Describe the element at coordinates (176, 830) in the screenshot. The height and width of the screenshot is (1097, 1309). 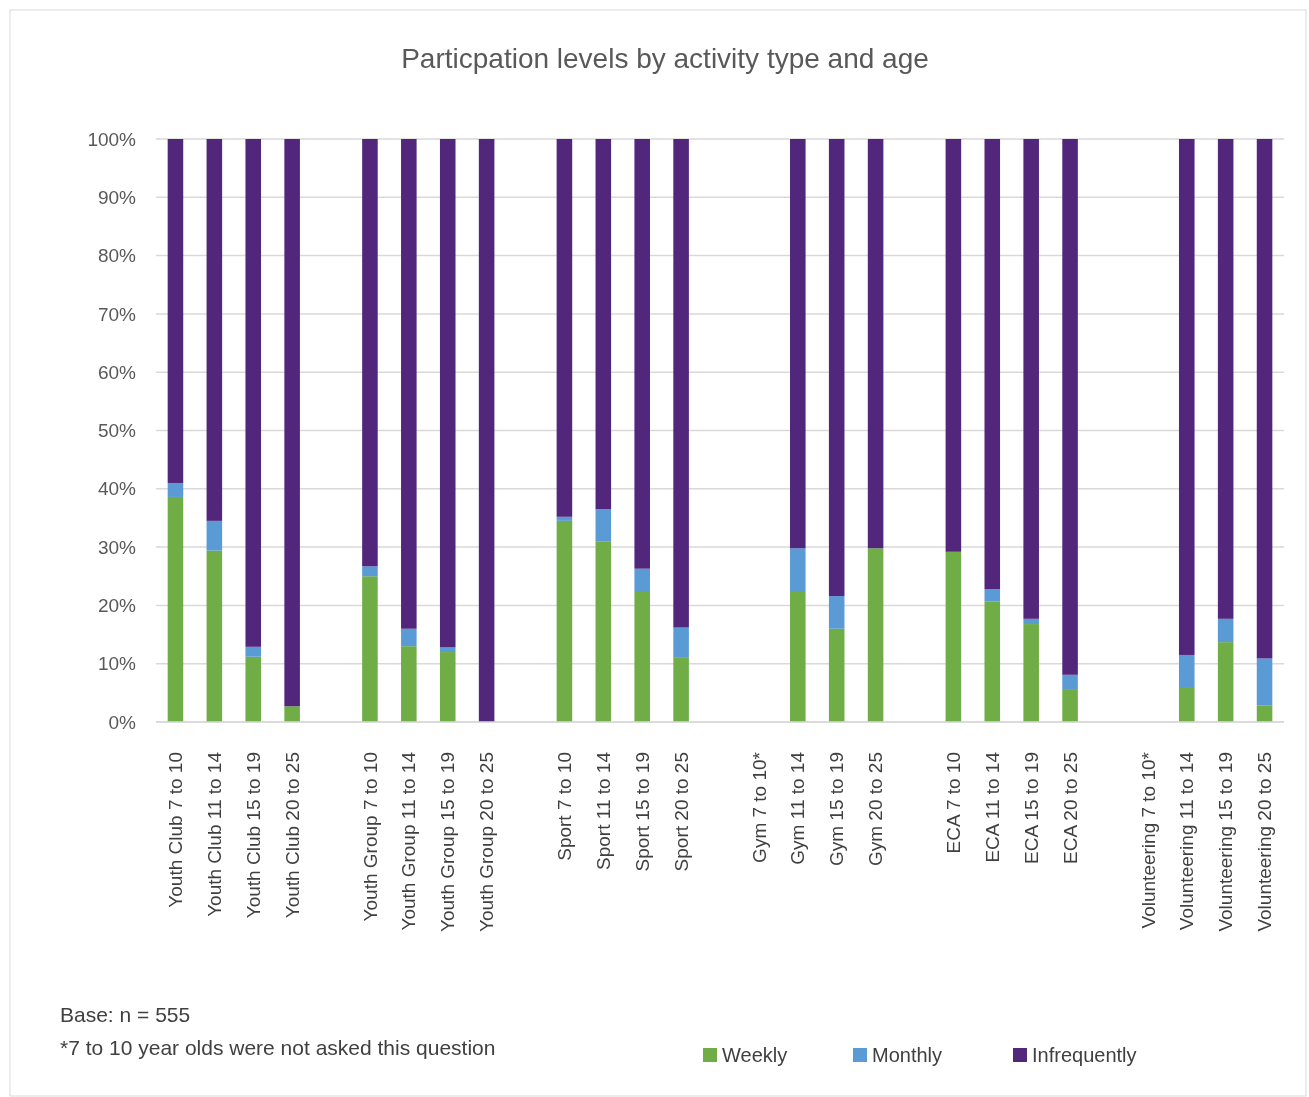
I see `x-tick-label: Youth Club 7 to 10` at that location.